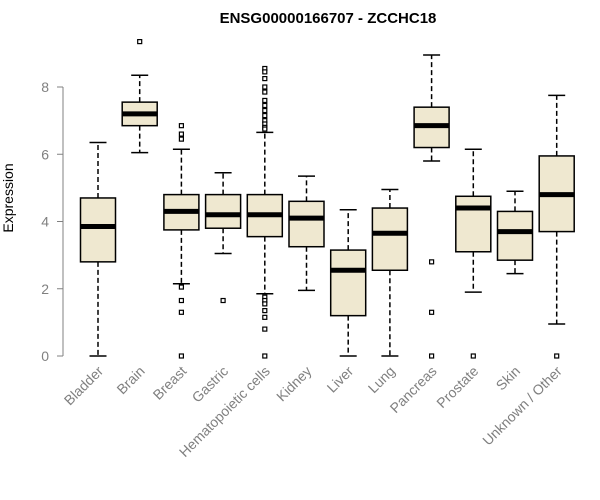 Image resolution: width=600 pixels, height=500 pixels. Describe the element at coordinates (457, 387) in the screenshot. I see `x-tick-label: Prostate` at that location.